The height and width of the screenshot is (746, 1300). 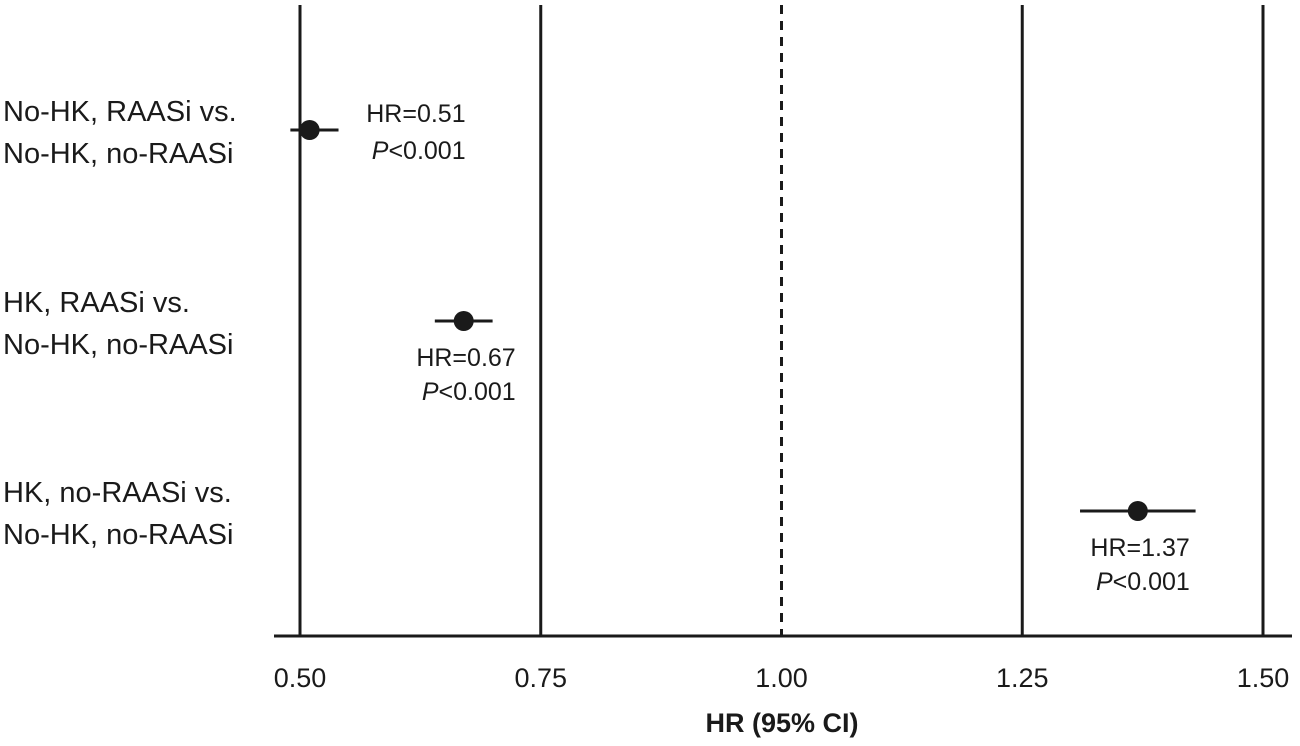 I want to click on hr-annotation: HR=1.37, so click(x=1139, y=548).